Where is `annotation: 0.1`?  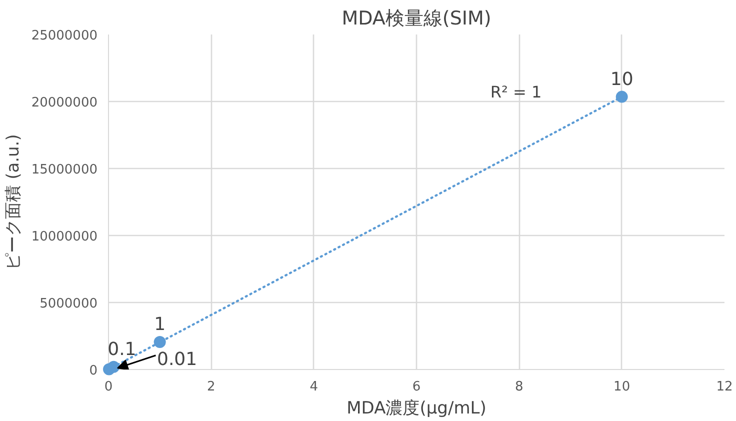
annotation: 0.1 is located at coordinates (122, 349).